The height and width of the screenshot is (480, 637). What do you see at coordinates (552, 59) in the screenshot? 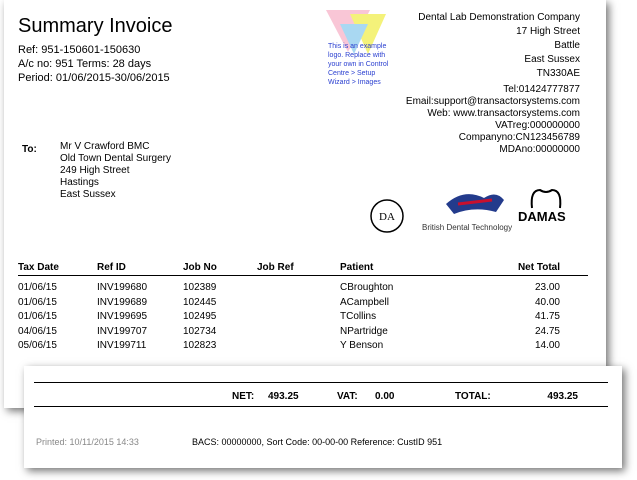
I see `company-address: East Sussex` at bounding box center [552, 59].